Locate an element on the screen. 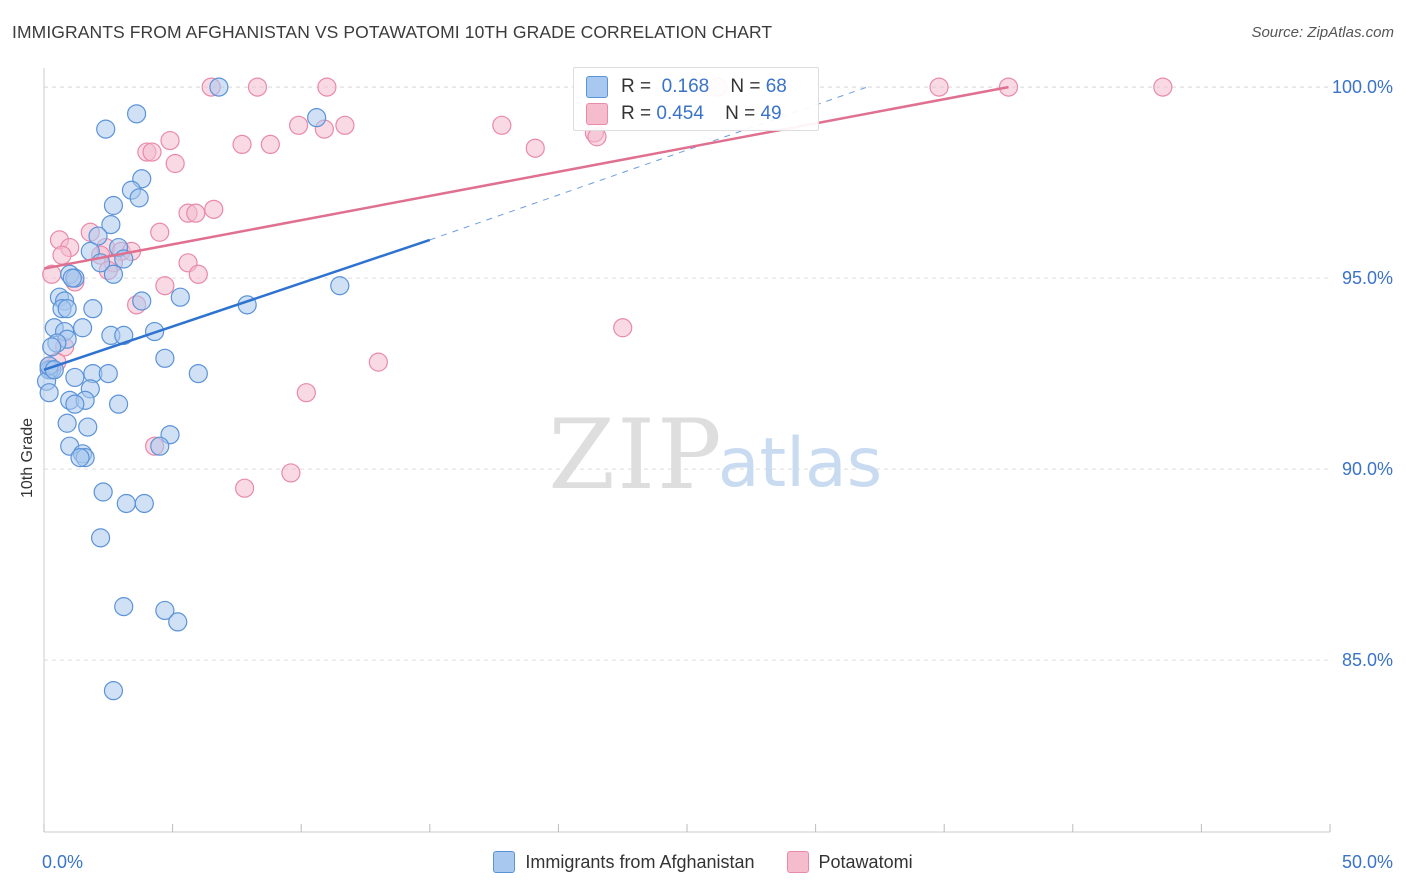 Image resolution: width=1406 pixels, height=892 pixels. series-name: Potawatomi is located at coordinates (865, 861).